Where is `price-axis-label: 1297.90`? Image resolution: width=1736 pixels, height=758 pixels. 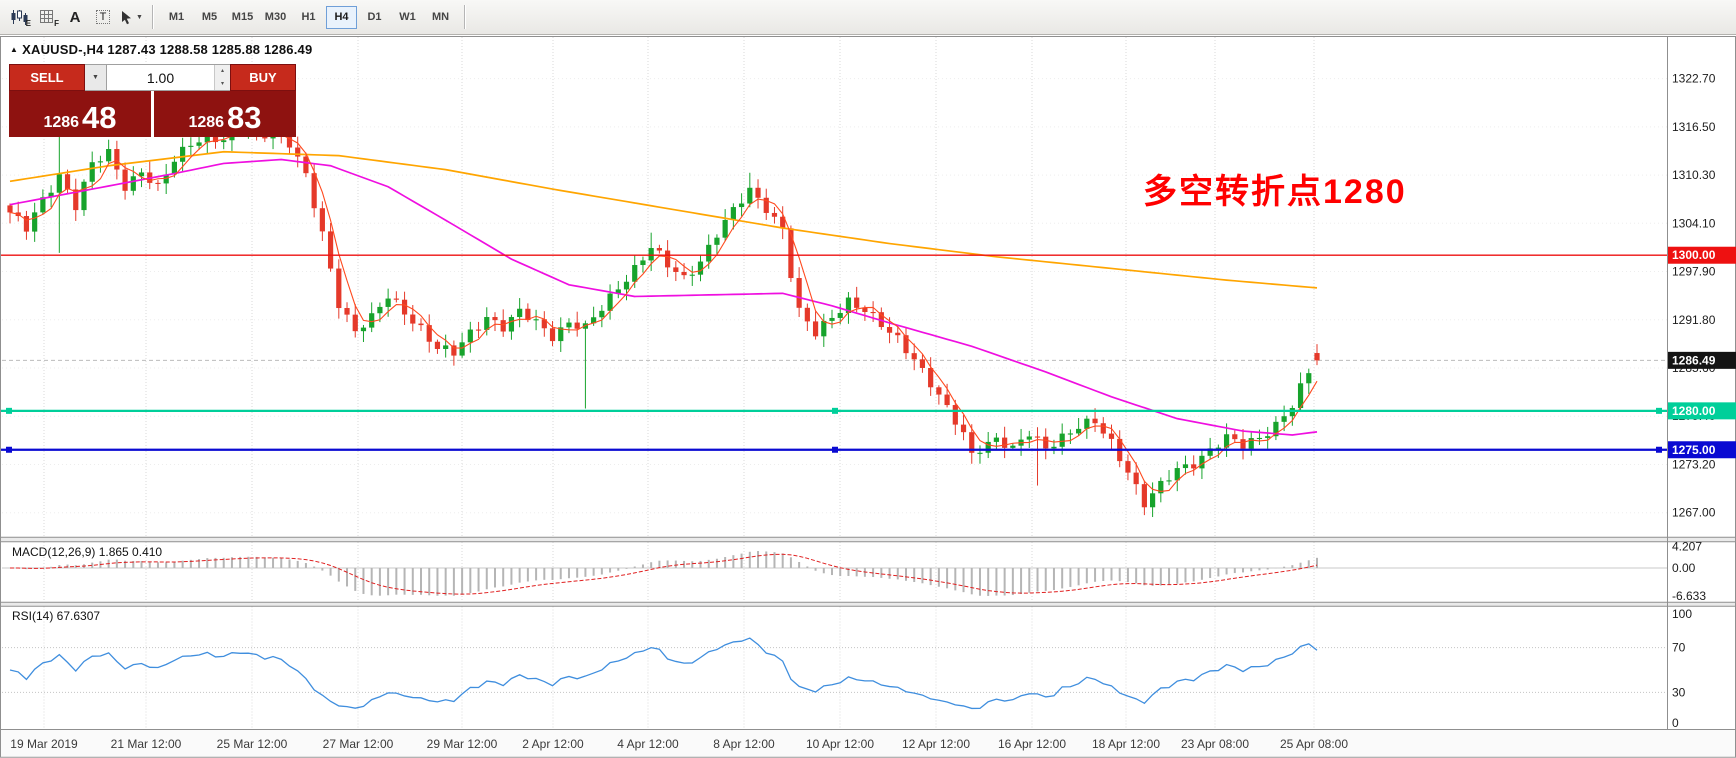
price-axis-label: 1297.90 is located at coordinates (1694, 272).